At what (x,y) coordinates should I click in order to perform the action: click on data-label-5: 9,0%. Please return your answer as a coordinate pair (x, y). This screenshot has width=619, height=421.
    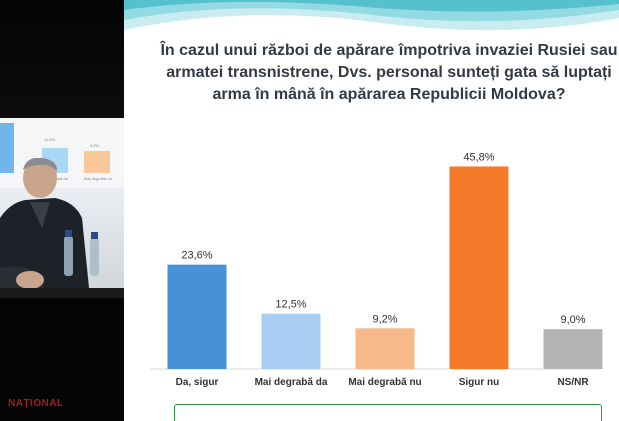
    Looking at the image, I should click on (572, 320).